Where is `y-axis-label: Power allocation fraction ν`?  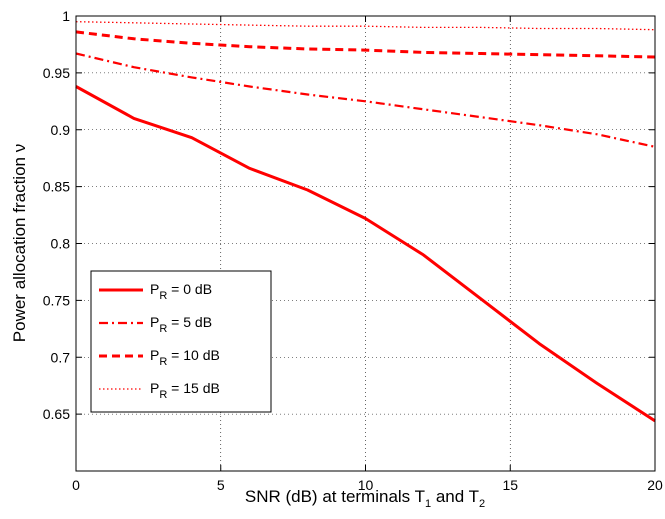
y-axis-label: Power allocation fraction ν is located at coordinates (19, 243).